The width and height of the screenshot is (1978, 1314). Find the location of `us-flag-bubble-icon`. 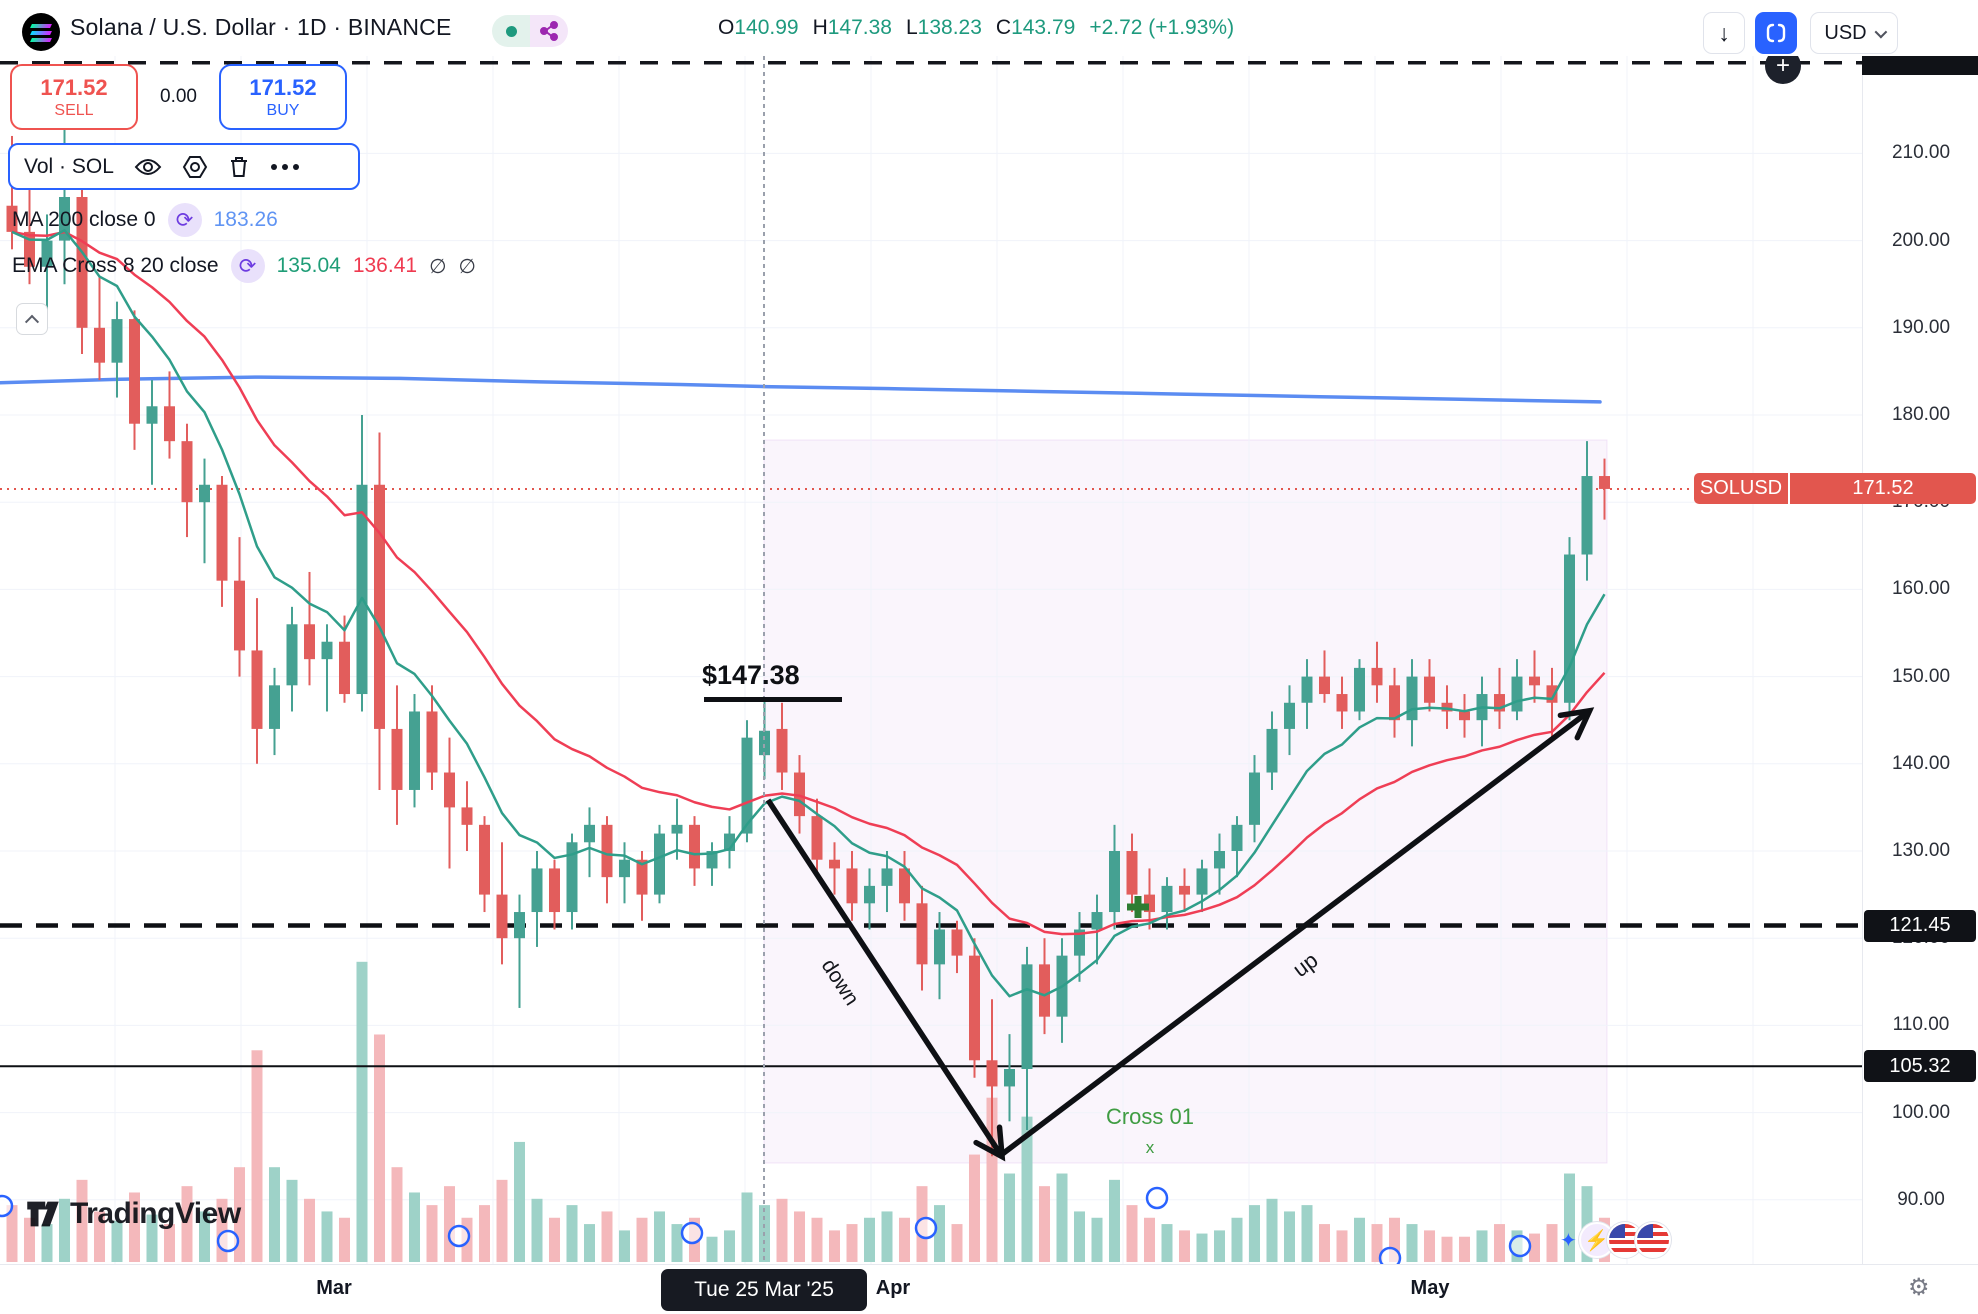

us-flag-bubble-icon is located at coordinates (1652, 1240).